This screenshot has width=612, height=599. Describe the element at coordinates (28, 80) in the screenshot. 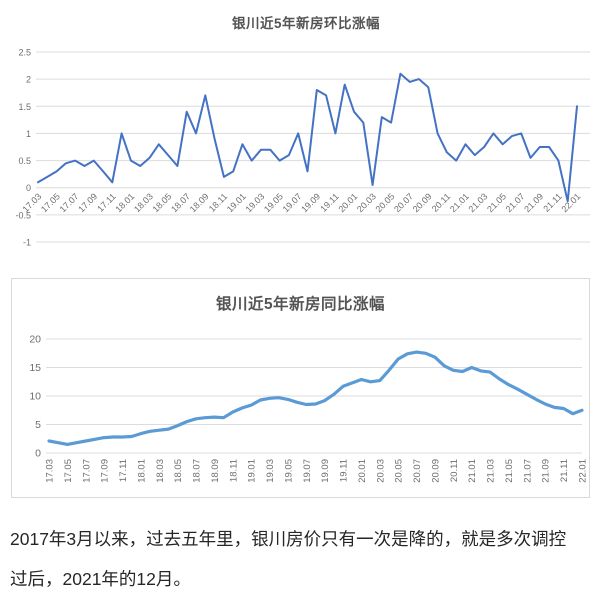

I see `y-axis-tick-label: 2` at that location.